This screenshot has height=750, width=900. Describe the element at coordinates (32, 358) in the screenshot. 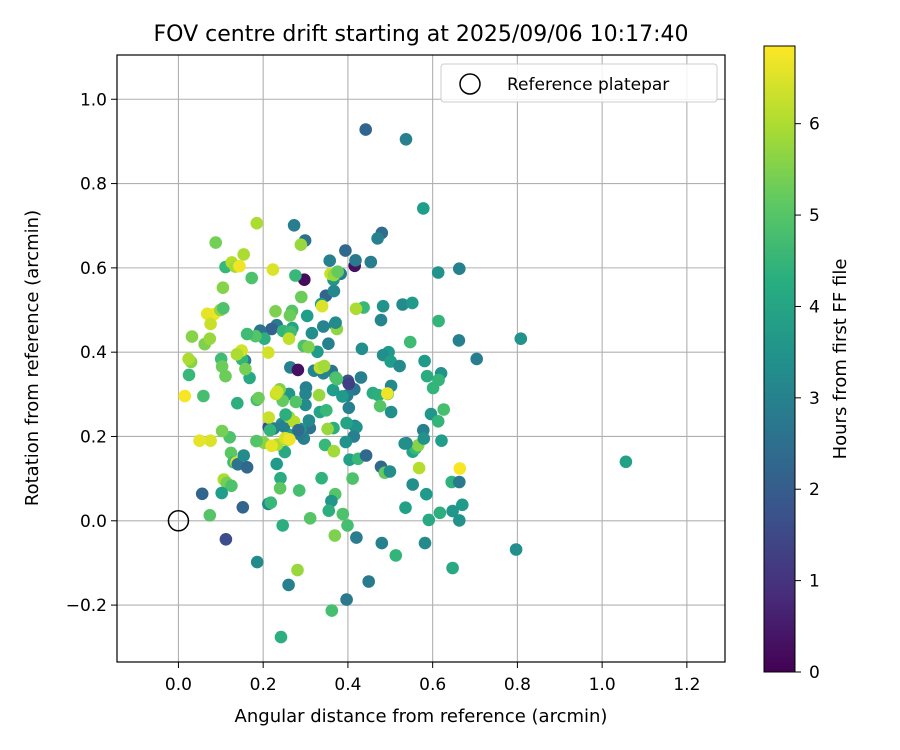

I see `y-axis-label: Rotation from reference (arcmin)` at that location.